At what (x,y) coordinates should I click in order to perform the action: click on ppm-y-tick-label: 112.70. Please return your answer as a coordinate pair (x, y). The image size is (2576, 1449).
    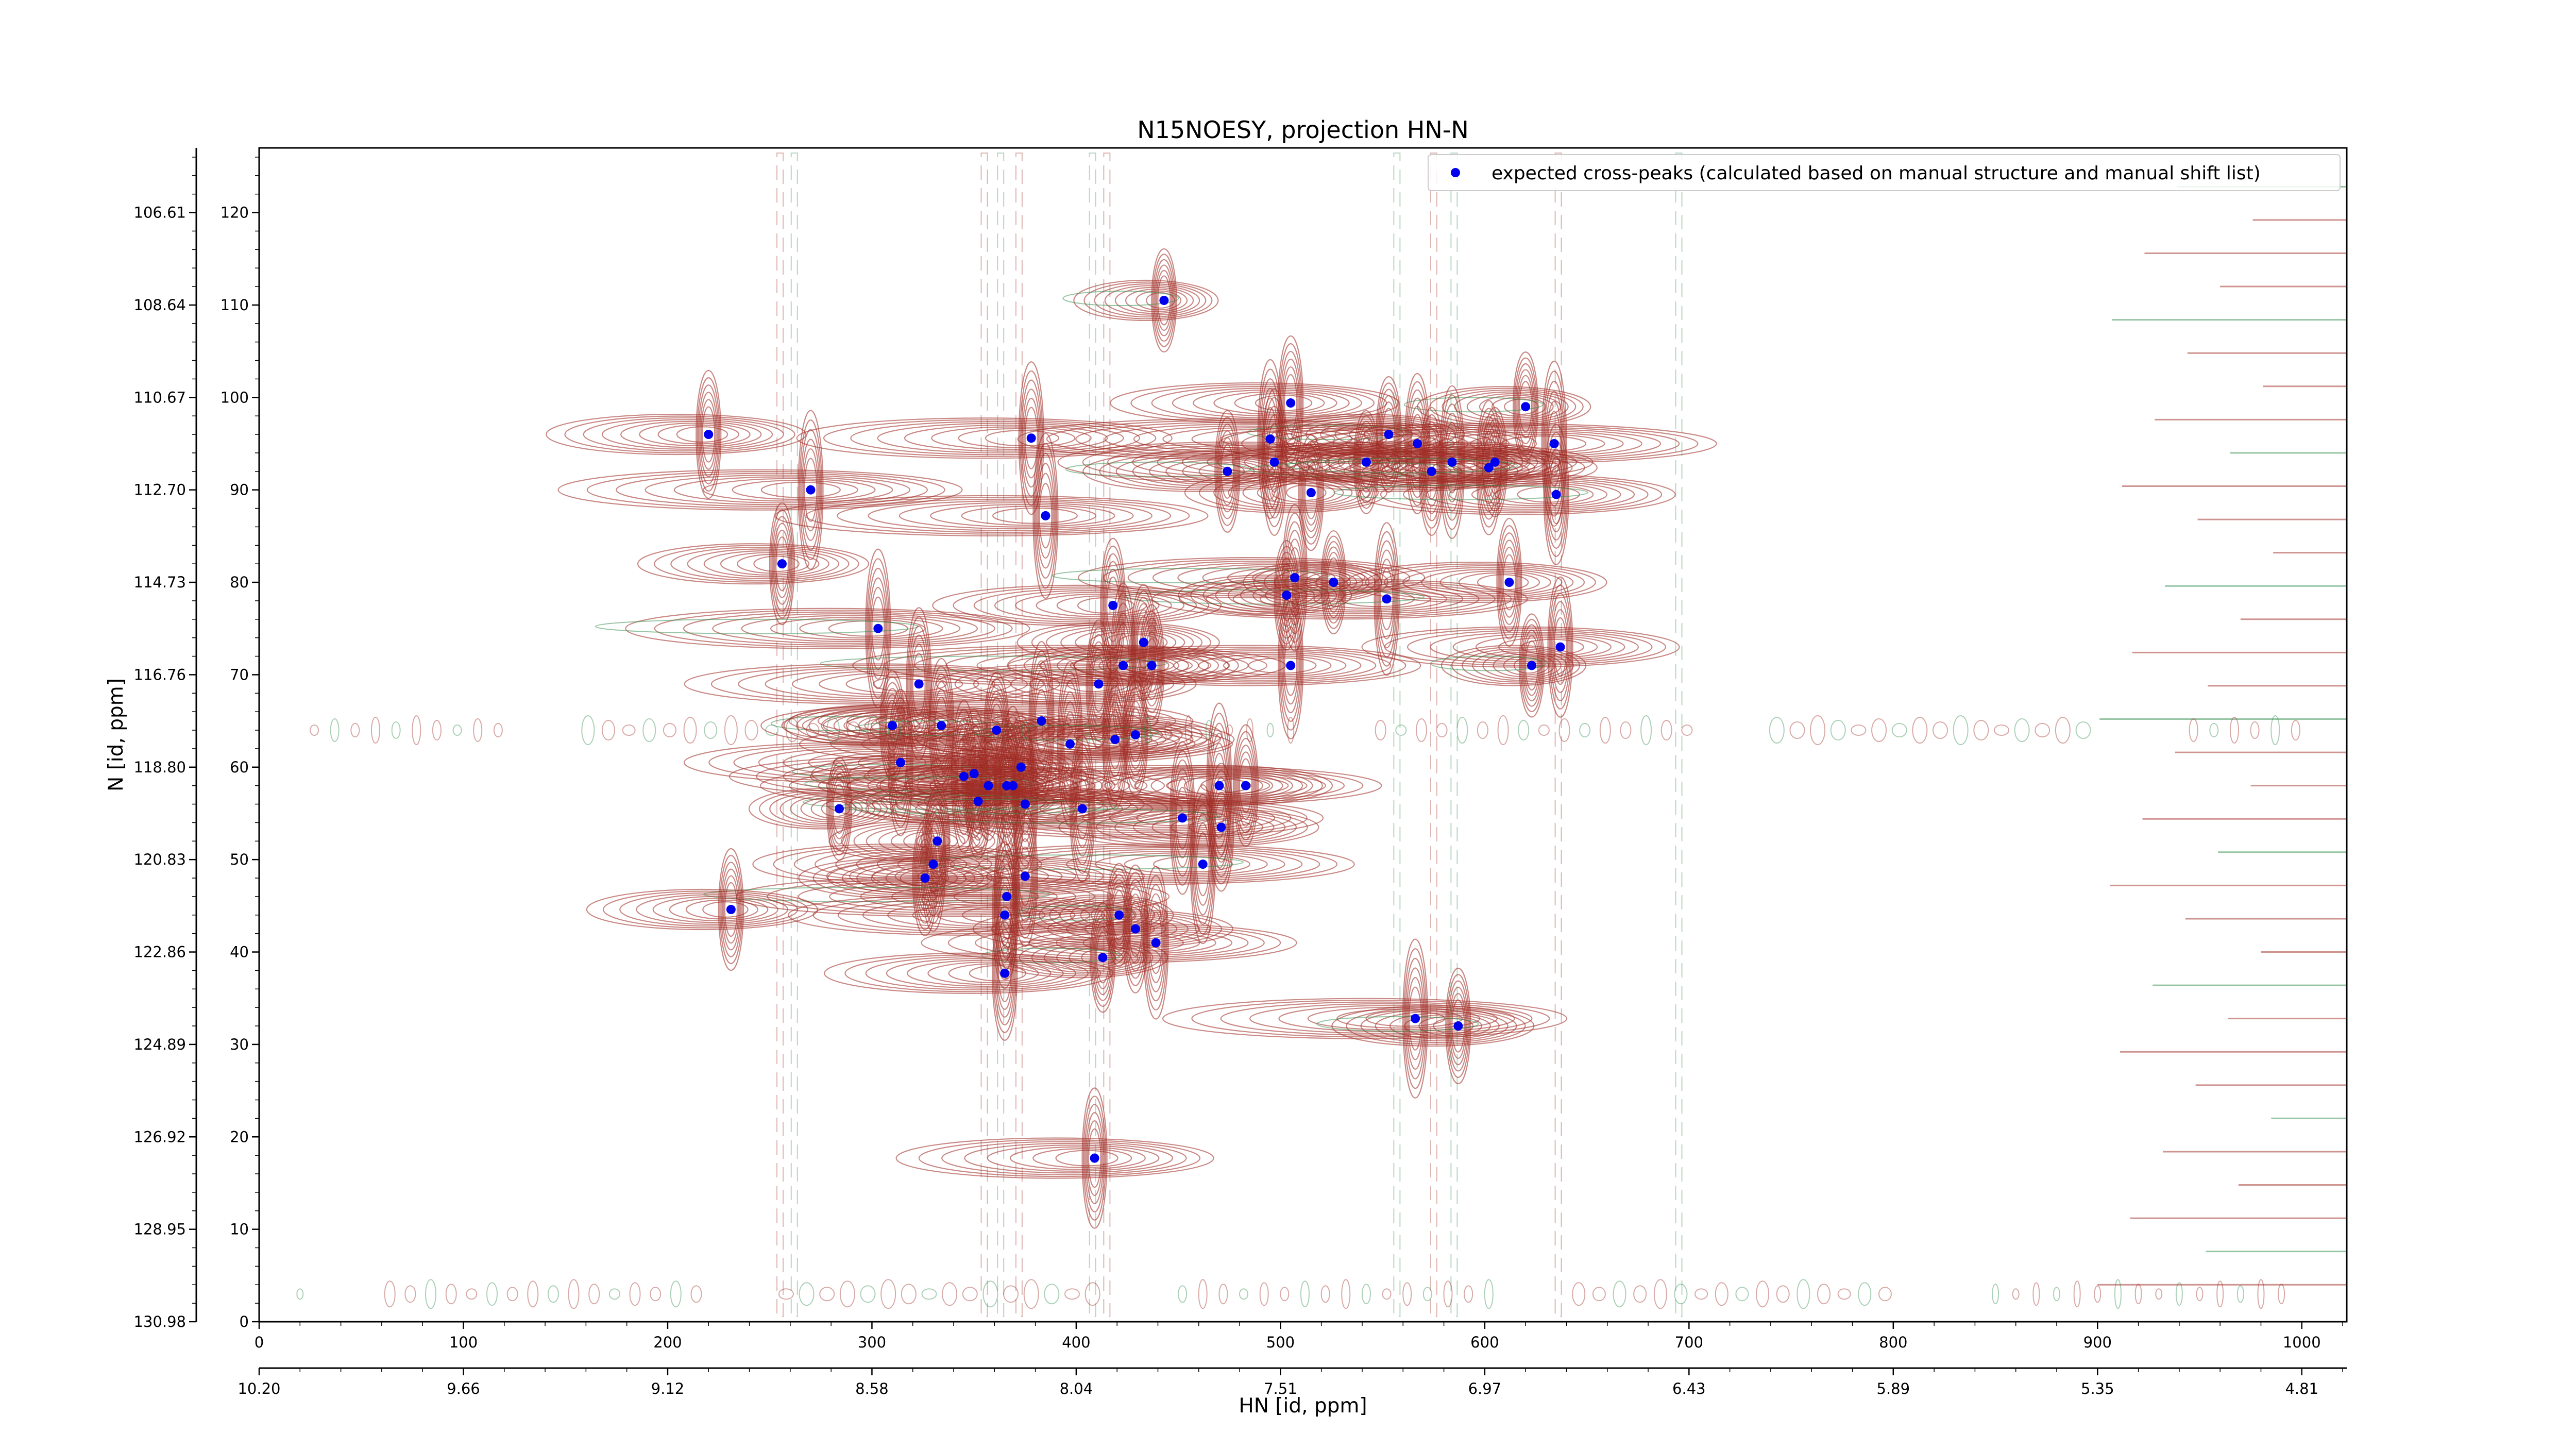
    Looking at the image, I should click on (160, 490).